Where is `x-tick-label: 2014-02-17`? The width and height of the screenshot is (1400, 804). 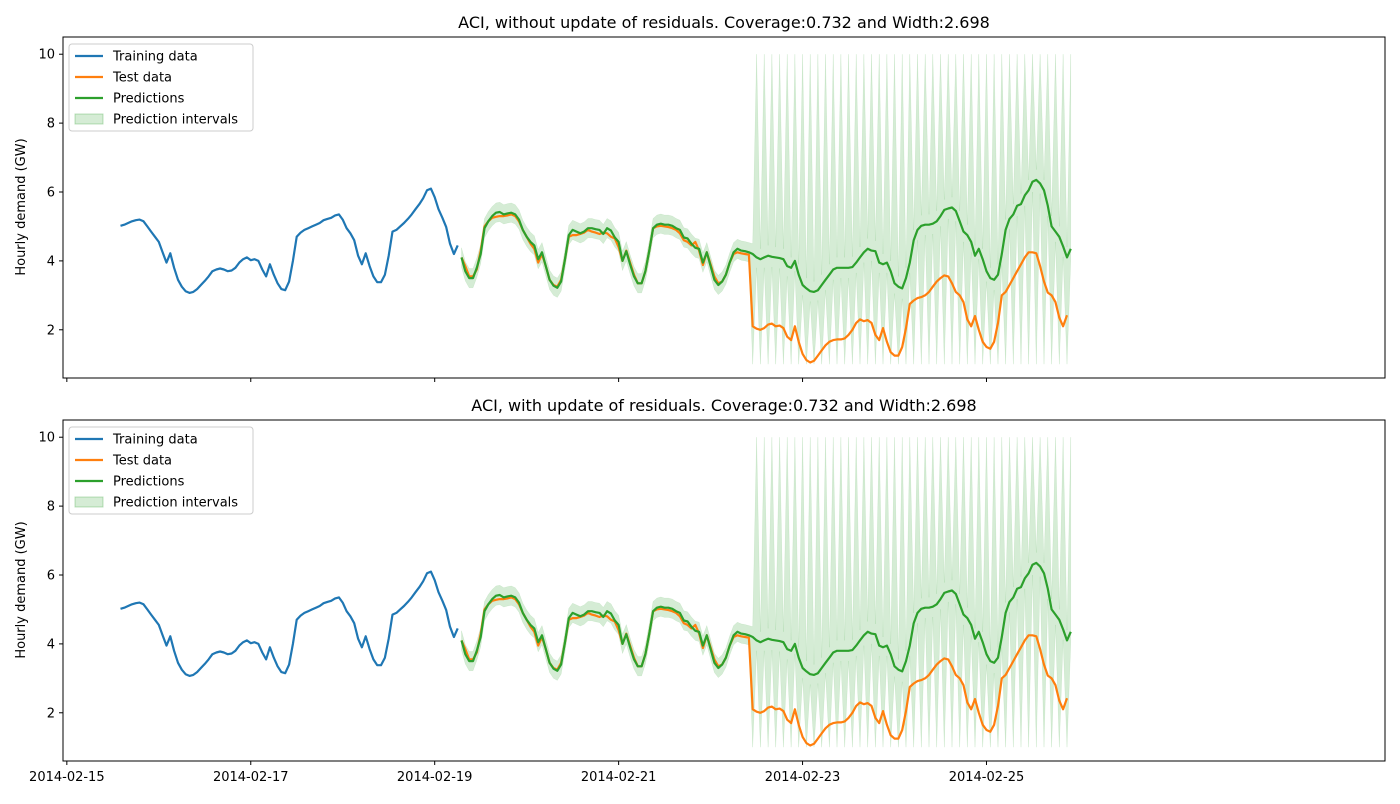 x-tick-label: 2014-02-17 is located at coordinates (251, 777).